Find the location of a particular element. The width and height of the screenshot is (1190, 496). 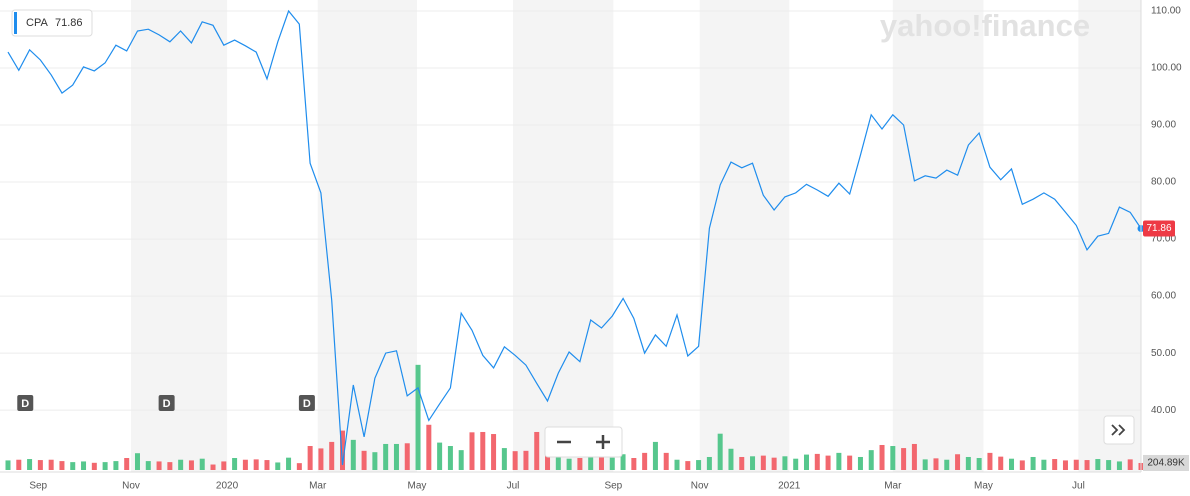

y-tick-label: 110.00 is located at coordinates (1166, 11).